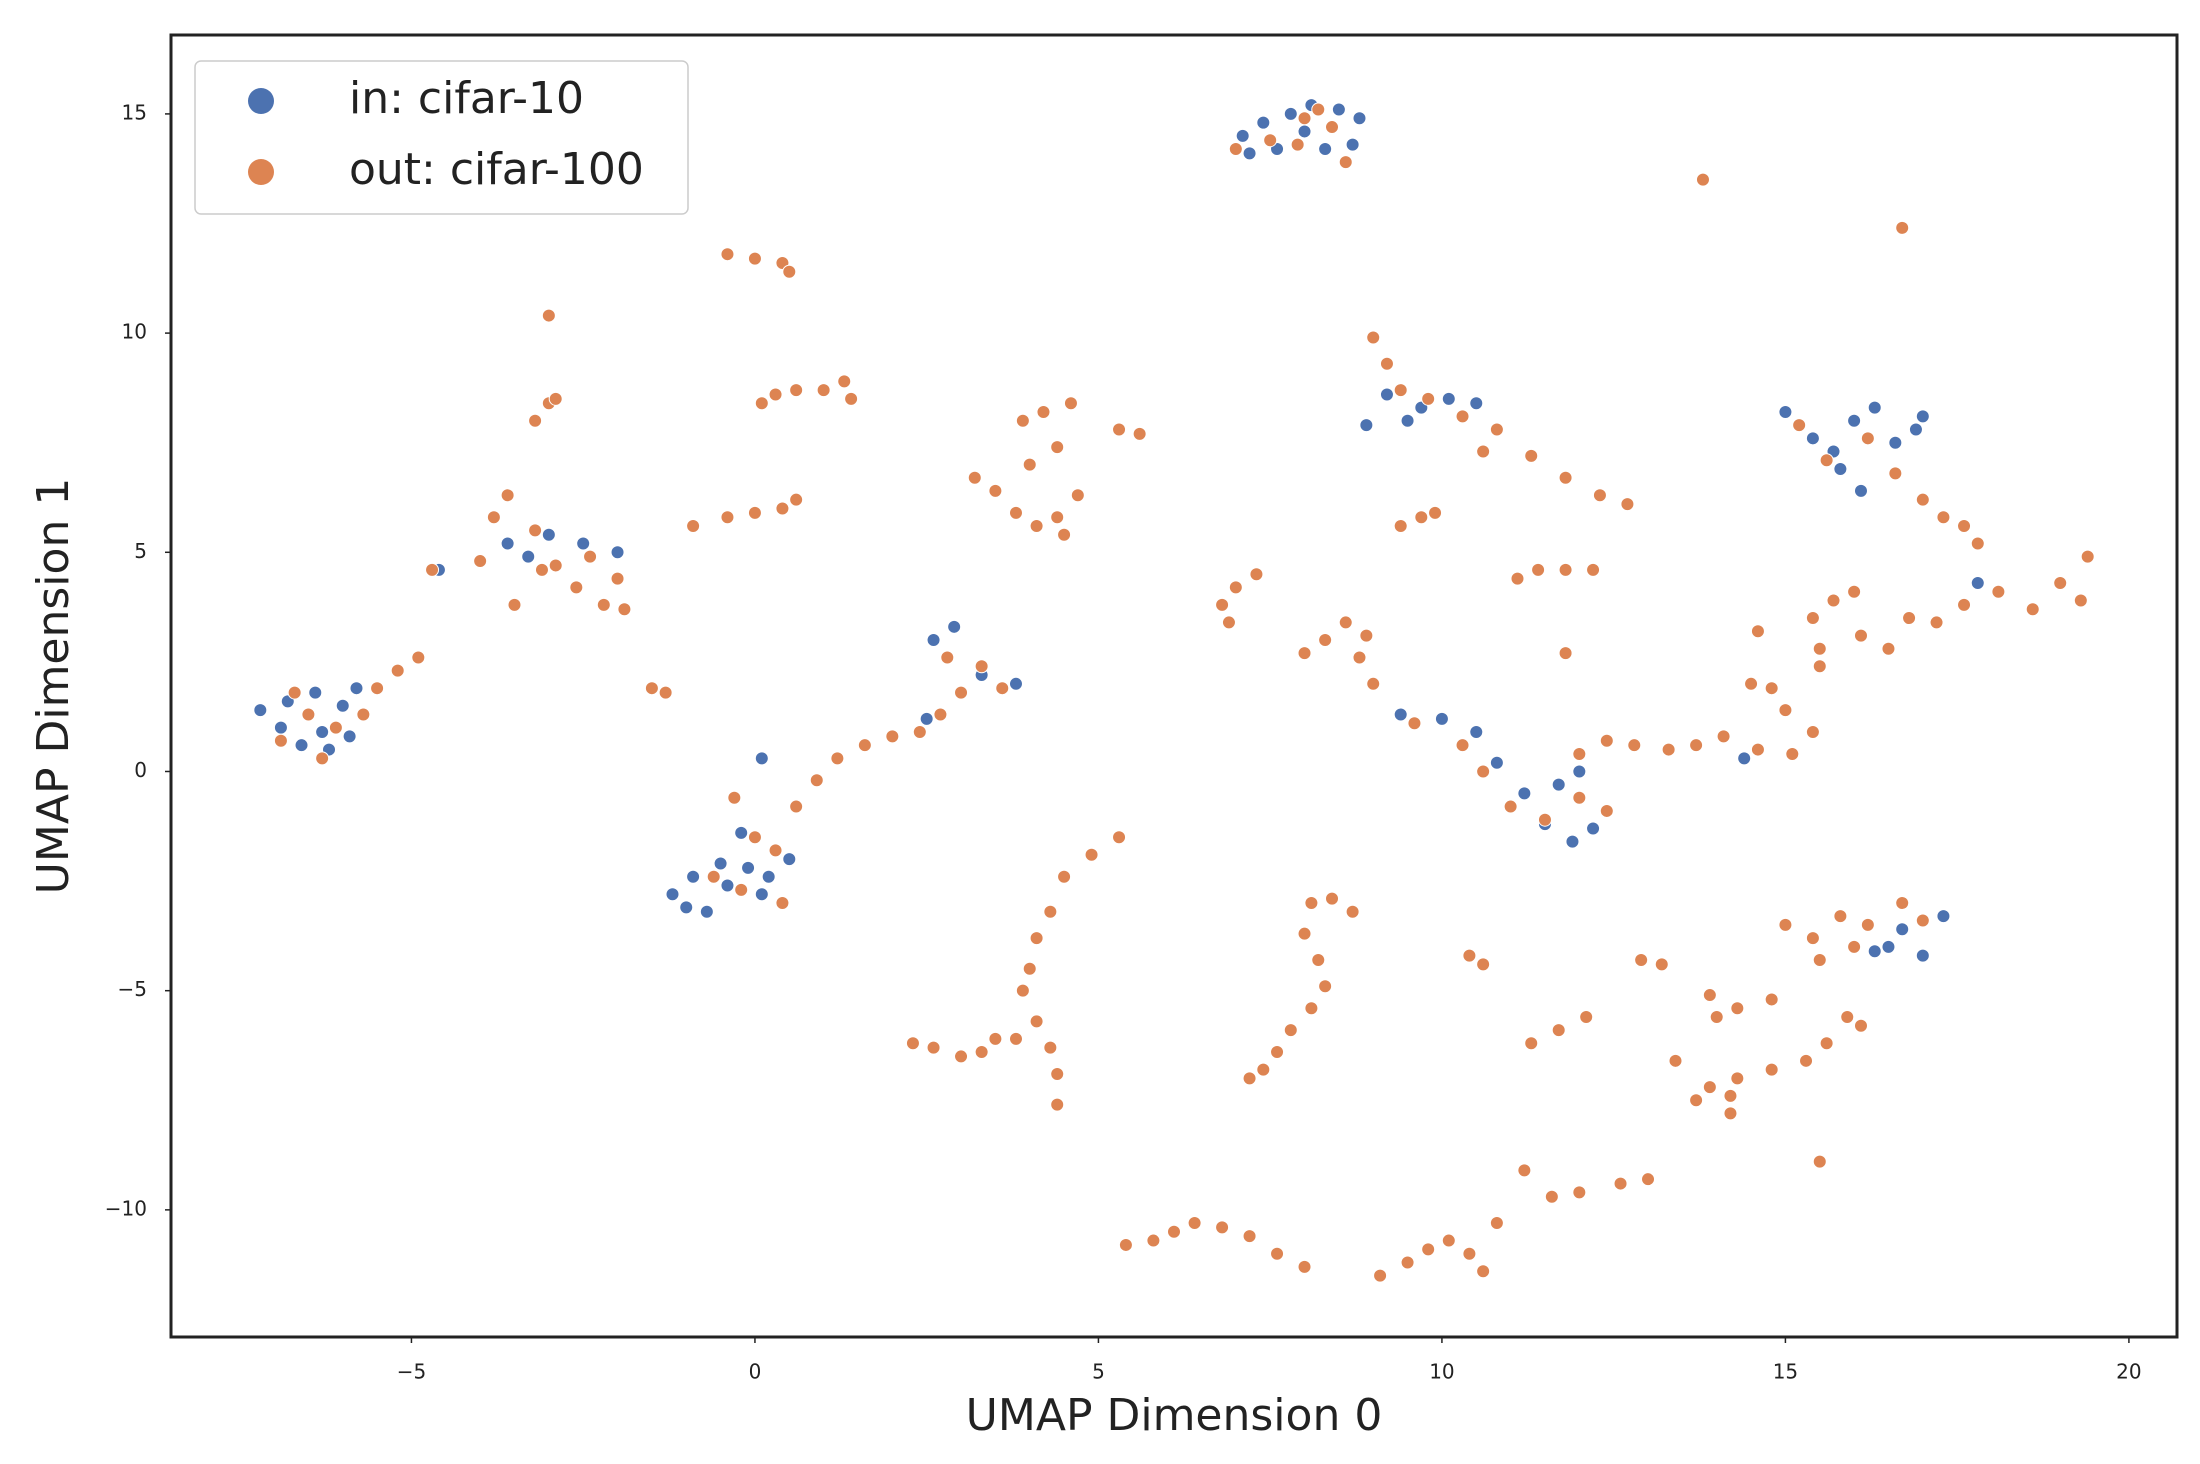  What do you see at coordinates (261, 101) in the screenshot?
I see `legend-marker` at bounding box center [261, 101].